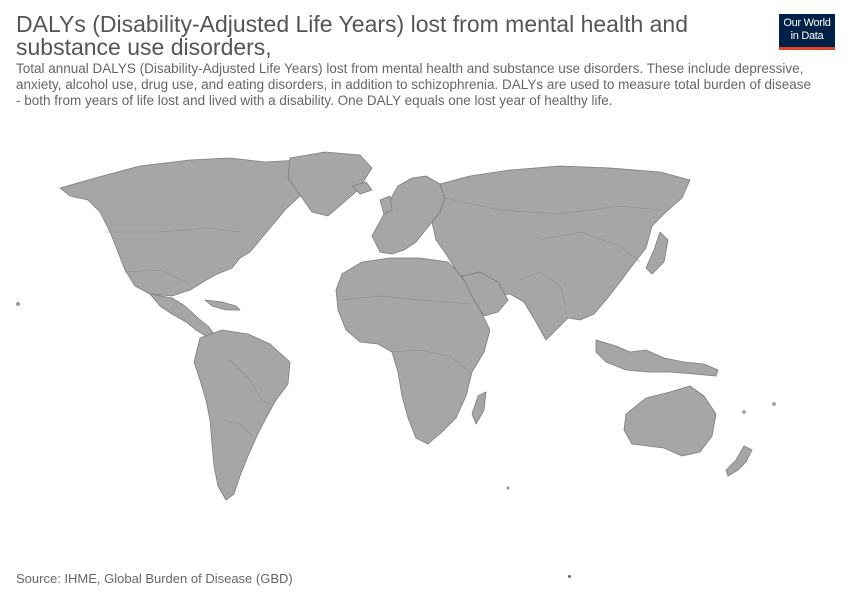 The image size is (850, 600). What do you see at coordinates (552, 206) in the screenshot?
I see `map-border-russia` at bounding box center [552, 206].